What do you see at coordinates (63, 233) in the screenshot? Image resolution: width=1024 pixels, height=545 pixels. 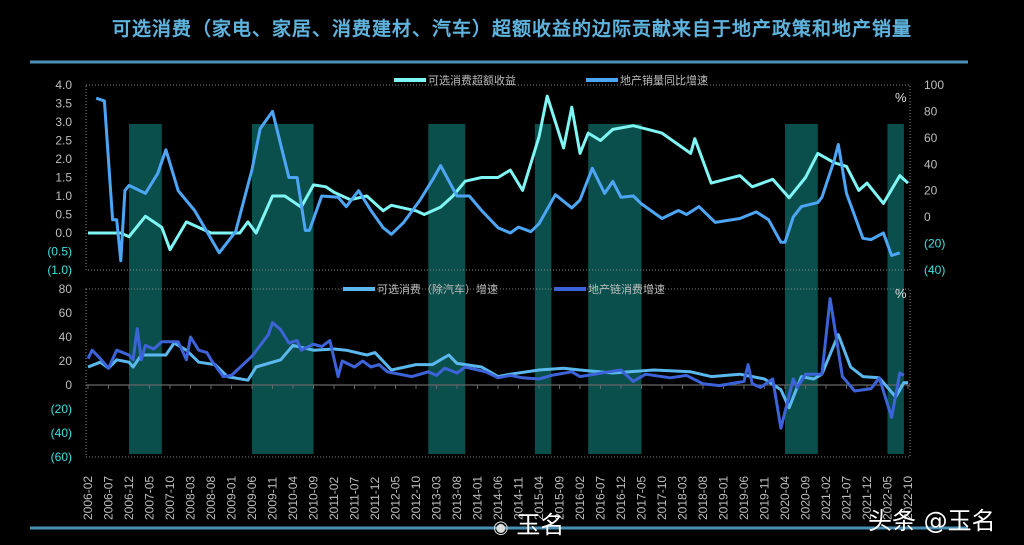 I see `top-left-tick-label: 0.0` at bounding box center [63, 233].